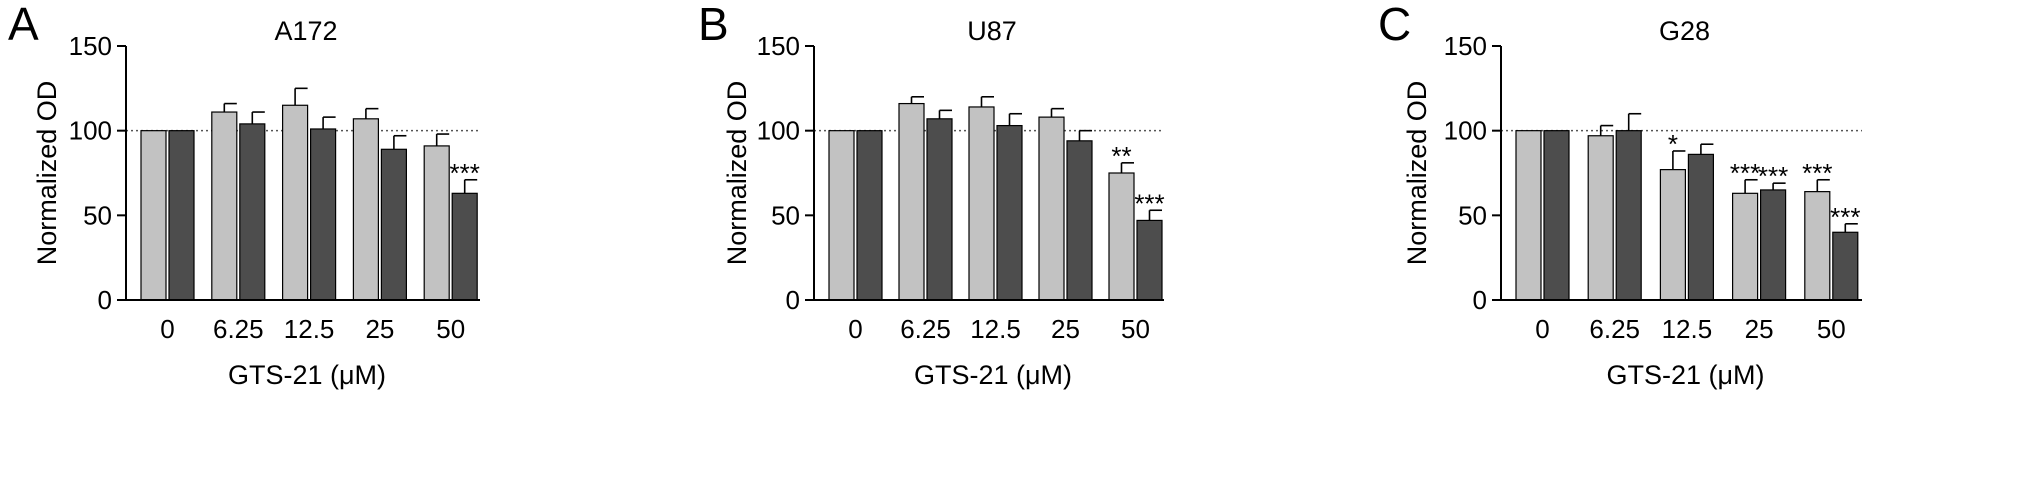 Image resolution: width=2032 pixels, height=498 pixels. I want to click on chart-title: A172, so click(305, 31).